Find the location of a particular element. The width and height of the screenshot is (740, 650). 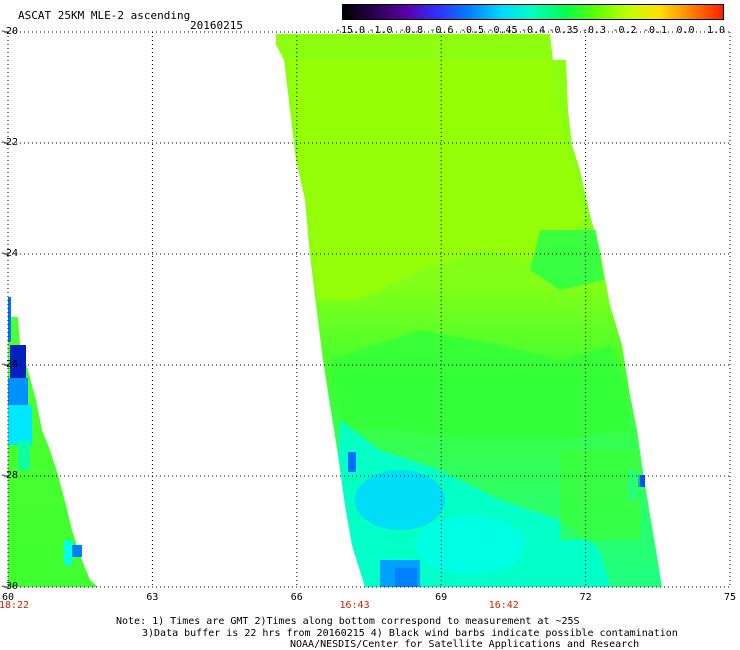

axis-ticks is located at coordinates (6, 309).